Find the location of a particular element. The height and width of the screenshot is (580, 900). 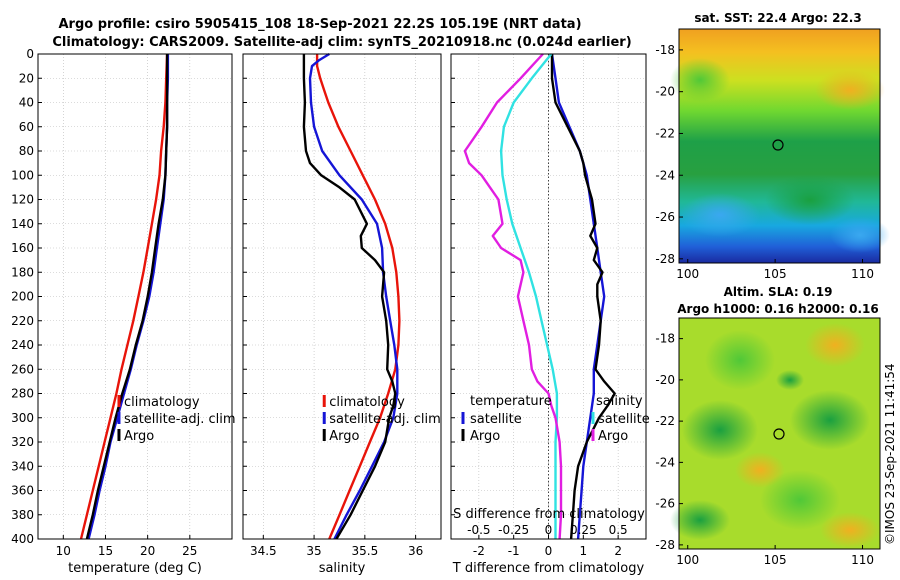

y-tick-label: 140 is located at coordinates (22, 224).